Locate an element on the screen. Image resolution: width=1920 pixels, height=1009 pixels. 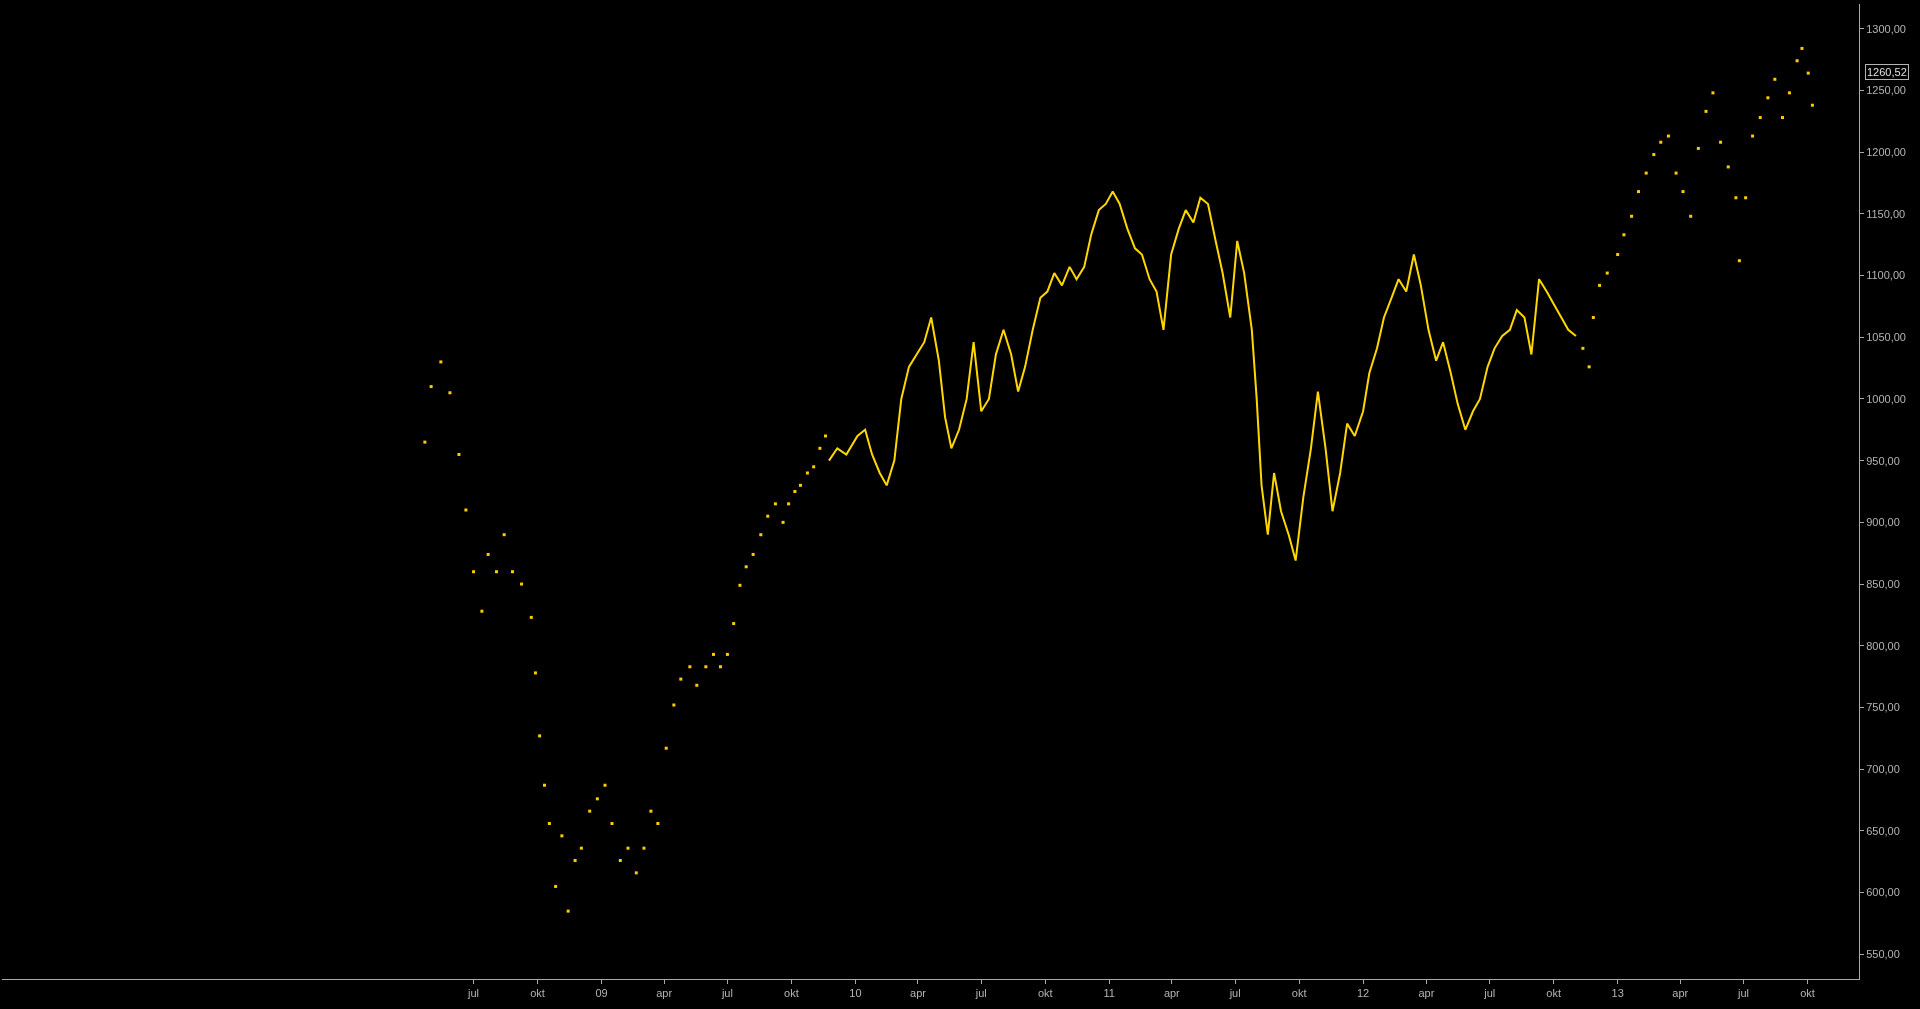
y-tick-label: 650,00 is located at coordinates (1883, 830).